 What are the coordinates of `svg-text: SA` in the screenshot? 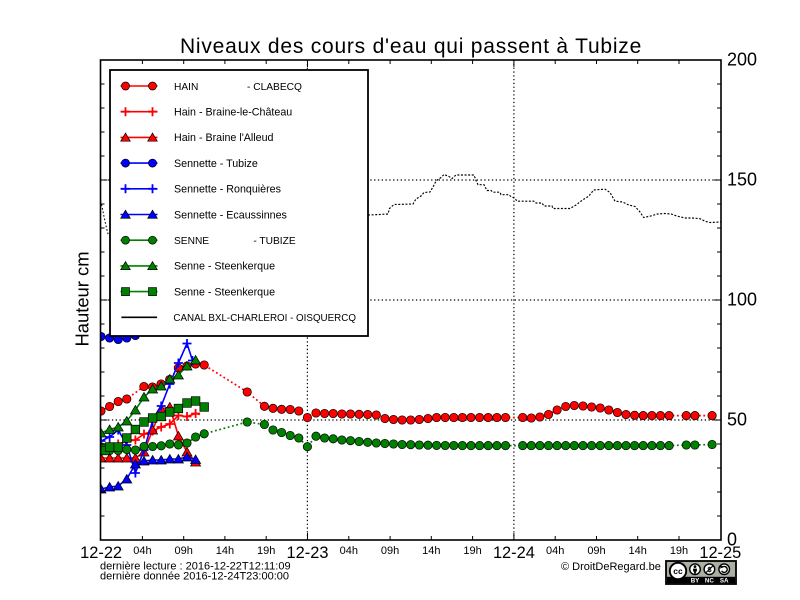 It's located at (724, 581).